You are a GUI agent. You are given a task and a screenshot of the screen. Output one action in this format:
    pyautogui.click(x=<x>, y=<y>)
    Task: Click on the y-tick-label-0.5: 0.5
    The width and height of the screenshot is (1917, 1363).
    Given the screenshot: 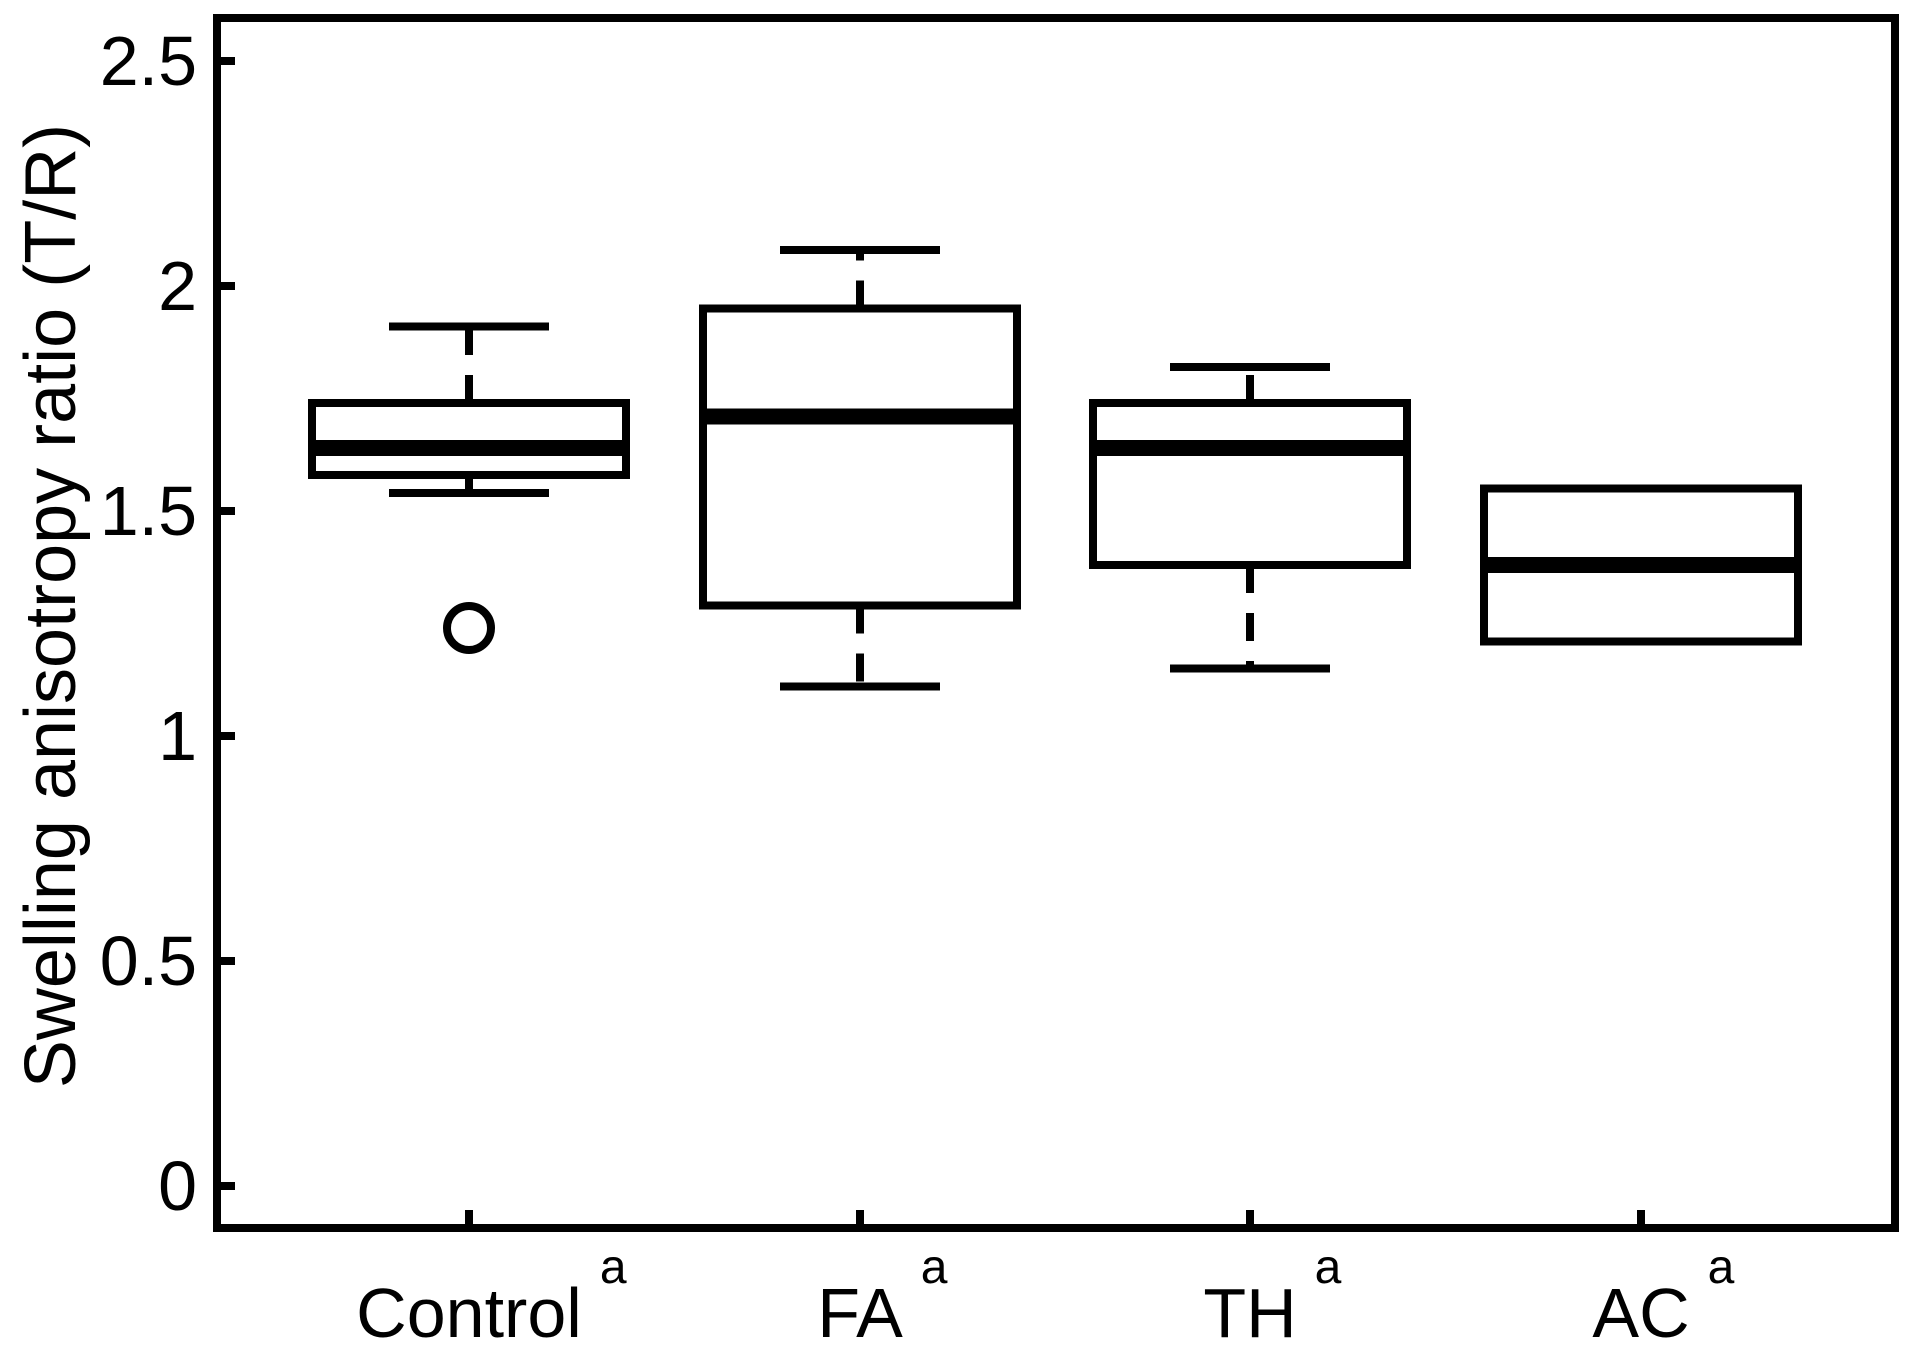 What is the action you would take?
    pyautogui.click(x=148, y=961)
    